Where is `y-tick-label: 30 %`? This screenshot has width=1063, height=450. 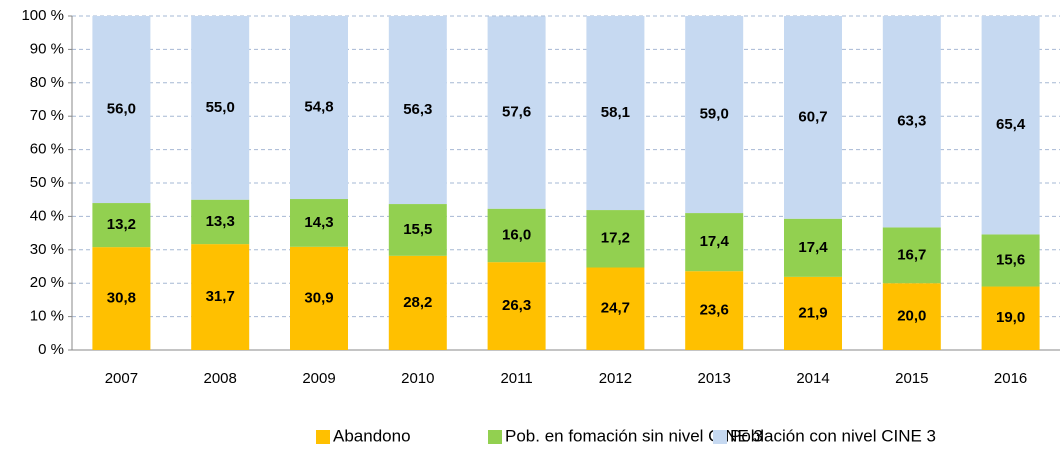
y-tick-label: 30 % is located at coordinates (47, 249).